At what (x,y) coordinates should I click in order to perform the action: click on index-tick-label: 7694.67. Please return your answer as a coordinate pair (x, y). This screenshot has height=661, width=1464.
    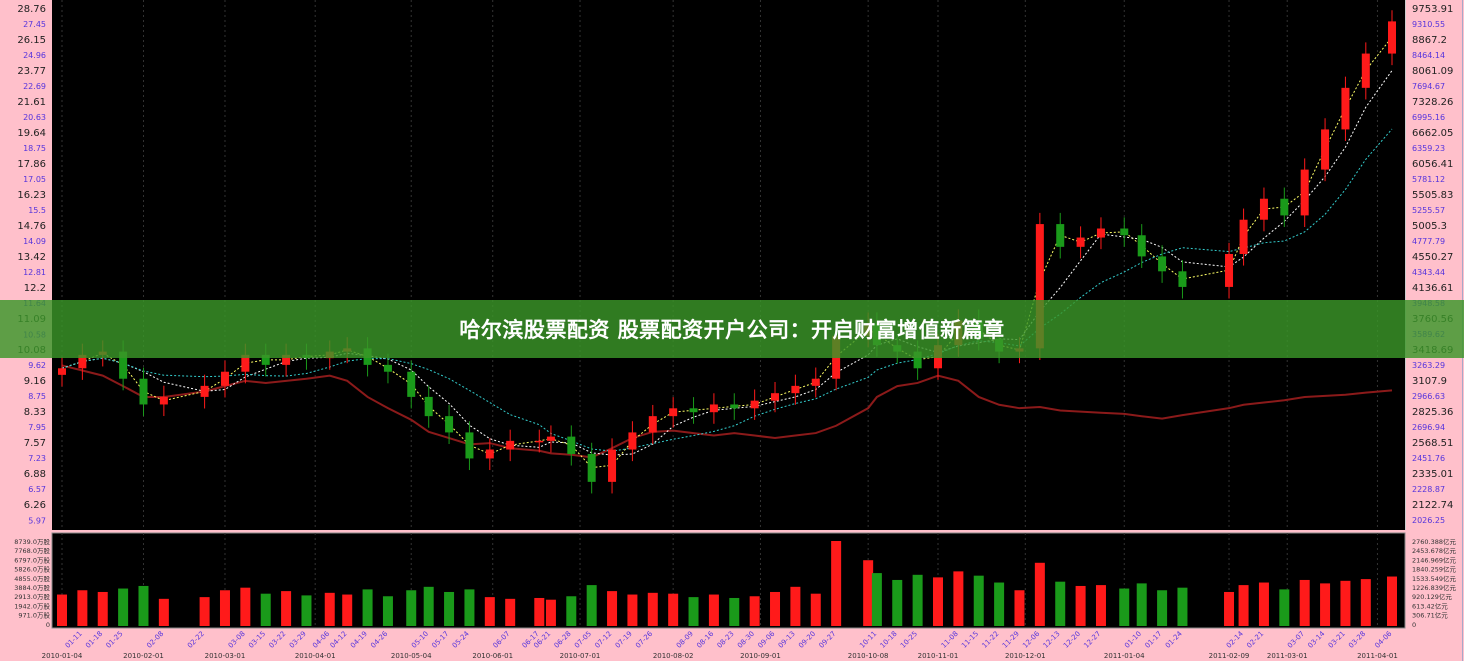
    Looking at the image, I should click on (1428, 86).